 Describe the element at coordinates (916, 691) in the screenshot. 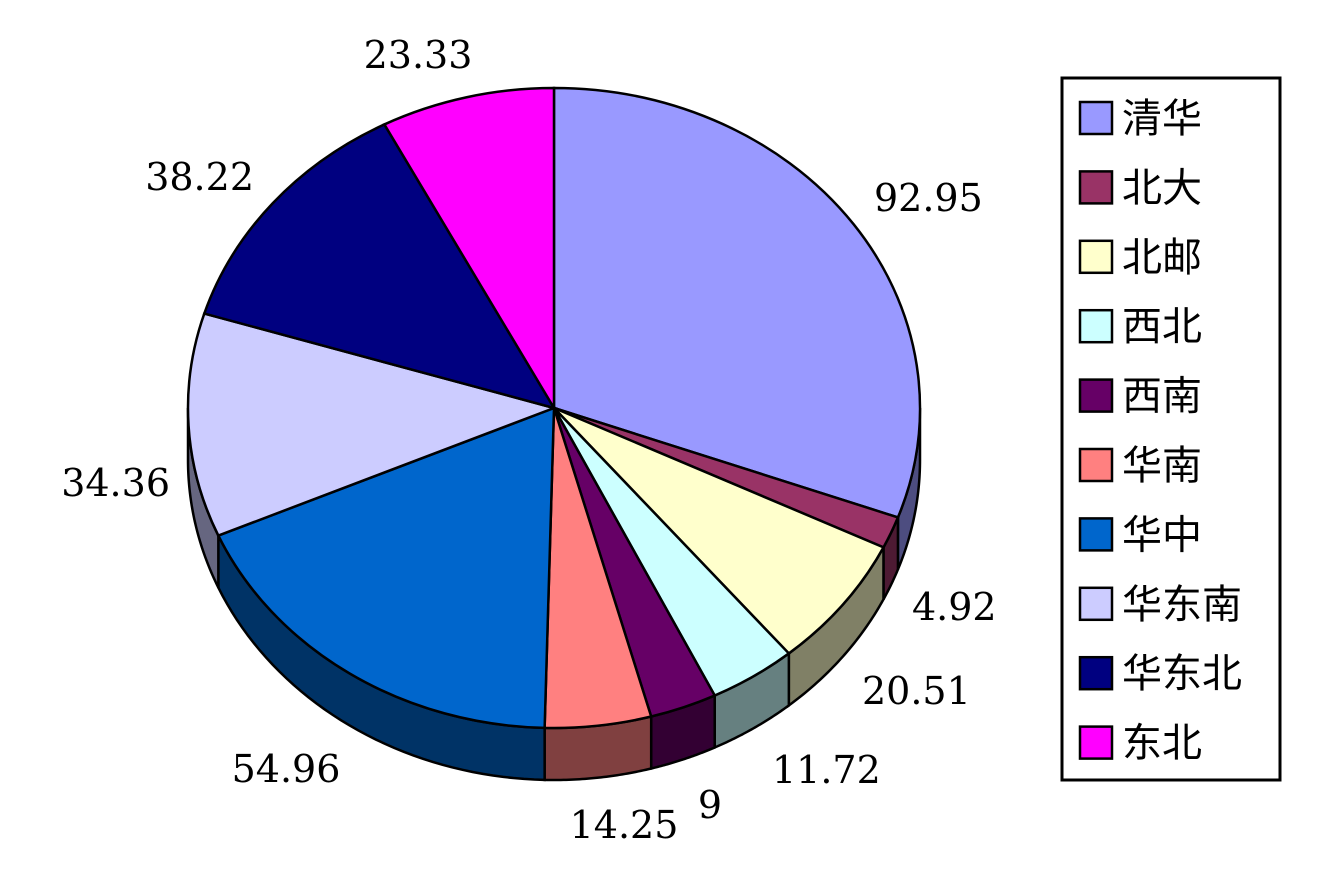

I see `data-label-2: 20.51` at that location.